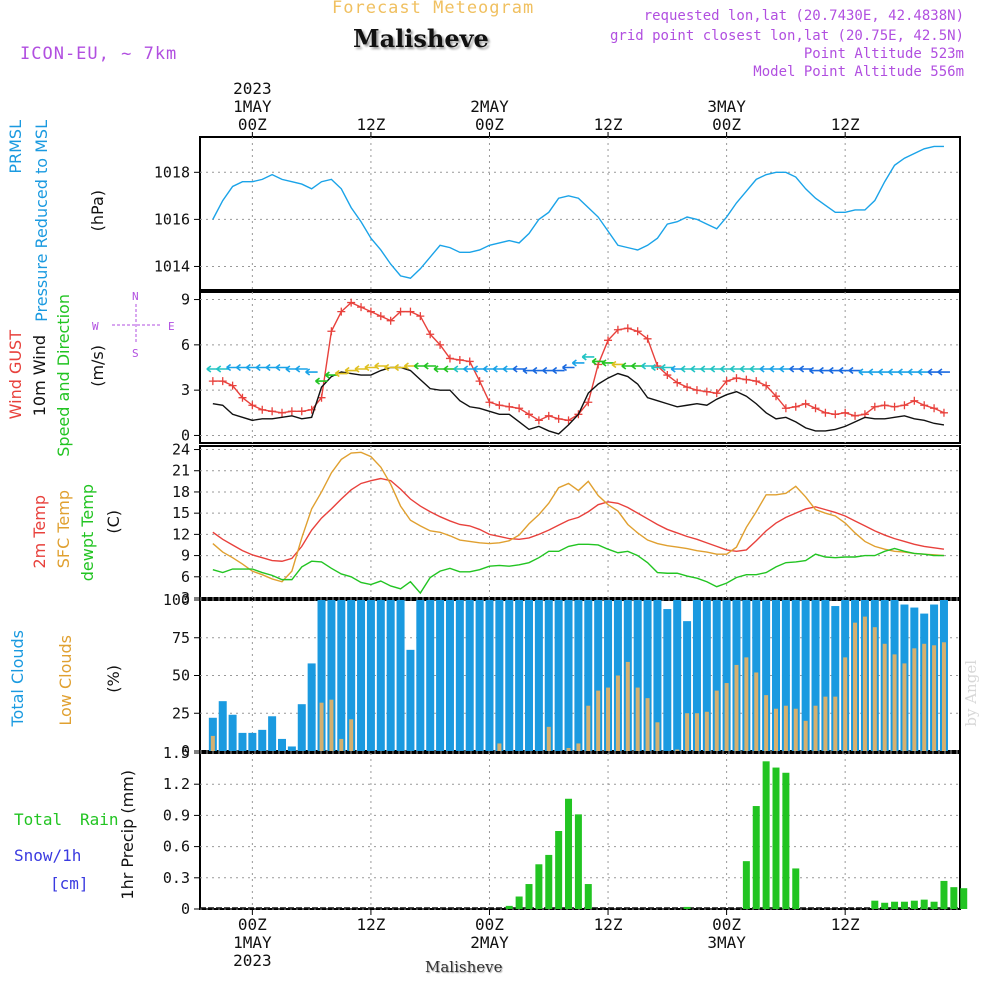 The image size is (1000, 1000). What do you see at coordinates (176, 815) in the screenshot?
I see `y-tick-label: 0.9` at bounding box center [176, 815].